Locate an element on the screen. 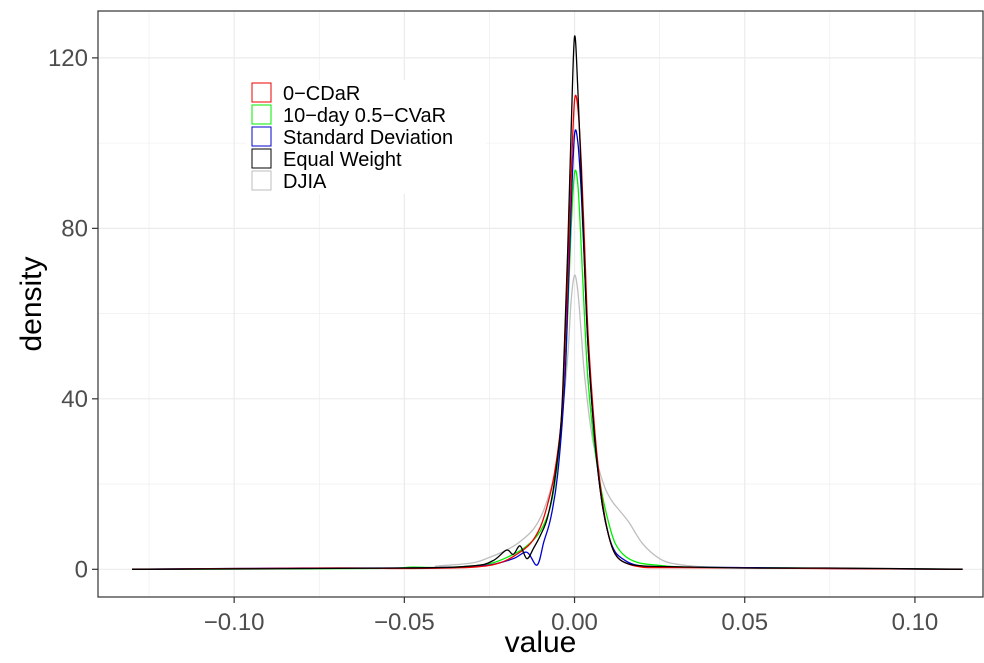 The height and width of the screenshot is (663, 984). legend-item: Standard Deviation is located at coordinates (352, 137).